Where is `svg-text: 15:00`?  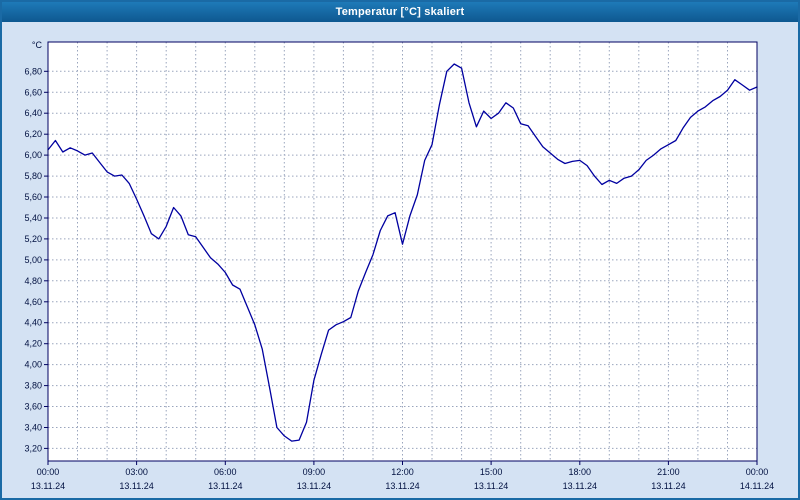
svg-text: 15:00 is located at coordinates (491, 472).